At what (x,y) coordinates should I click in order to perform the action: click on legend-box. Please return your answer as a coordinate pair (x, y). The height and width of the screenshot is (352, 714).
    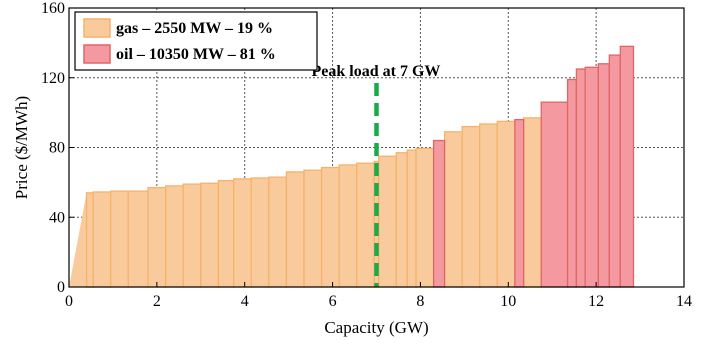
    Looking at the image, I should click on (196, 41).